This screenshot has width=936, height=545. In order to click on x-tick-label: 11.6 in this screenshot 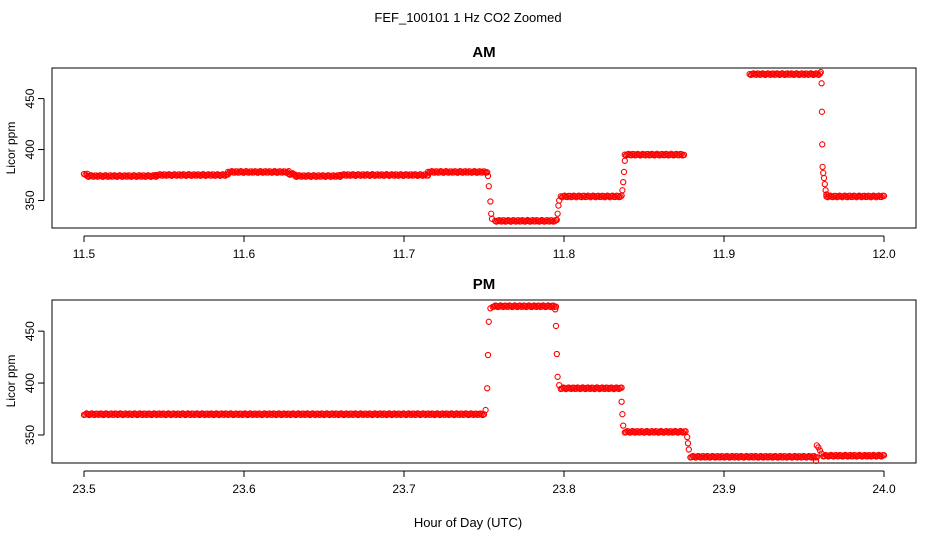, I will do `click(244, 254)`.